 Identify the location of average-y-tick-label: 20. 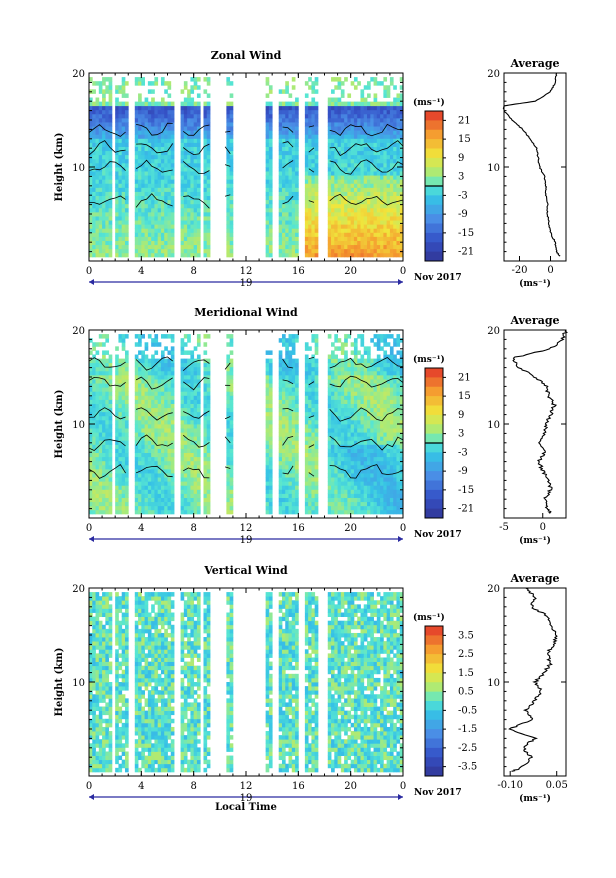
(493, 74).